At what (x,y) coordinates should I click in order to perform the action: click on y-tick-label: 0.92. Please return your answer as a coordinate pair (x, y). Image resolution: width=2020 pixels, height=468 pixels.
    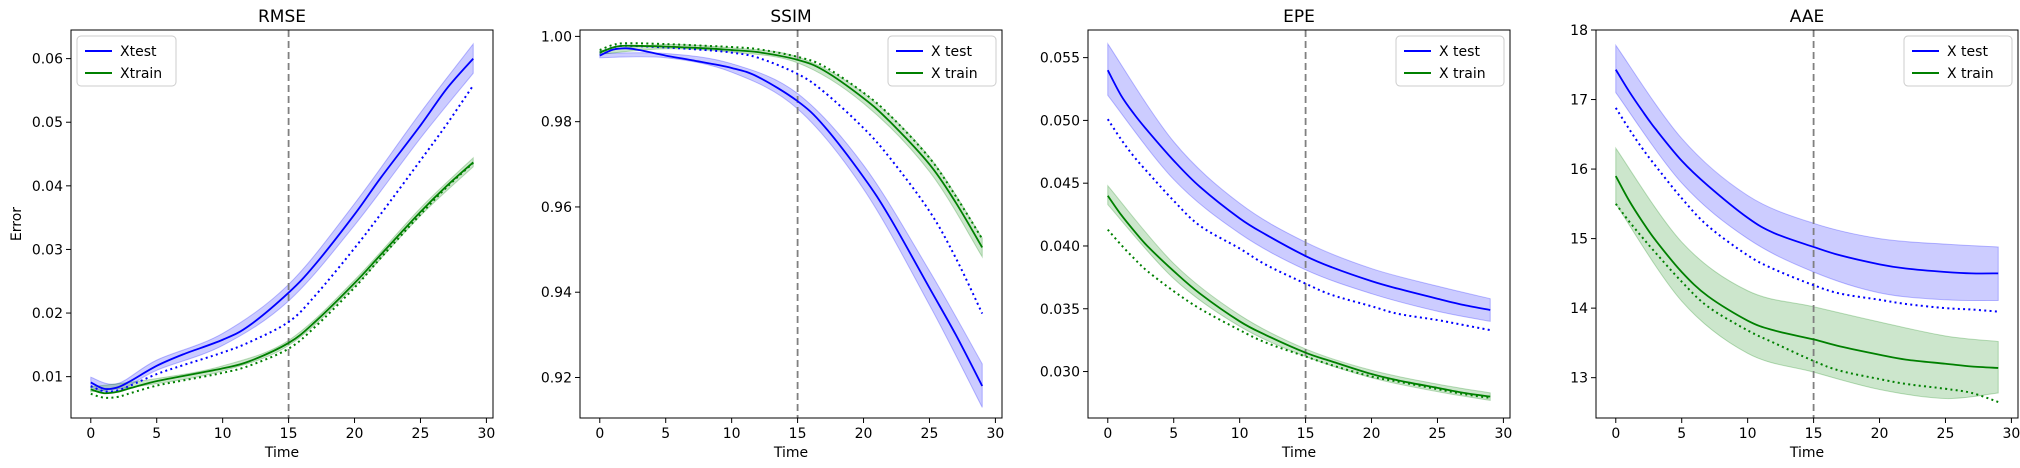
    Looking at the image, I should click on (556, 378).